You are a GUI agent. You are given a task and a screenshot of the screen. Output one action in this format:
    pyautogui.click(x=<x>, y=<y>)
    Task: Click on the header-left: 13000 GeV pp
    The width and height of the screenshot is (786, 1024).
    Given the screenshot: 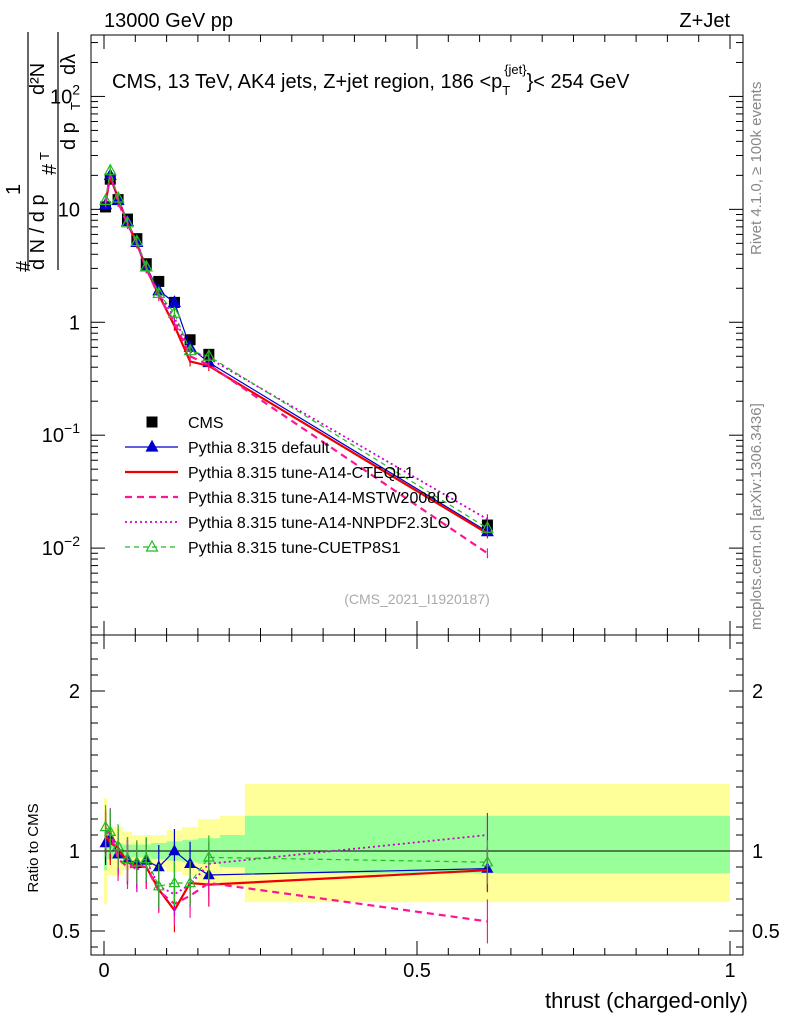 What is the action you would take?
    pyautogui.click(x=168, y=21)
    